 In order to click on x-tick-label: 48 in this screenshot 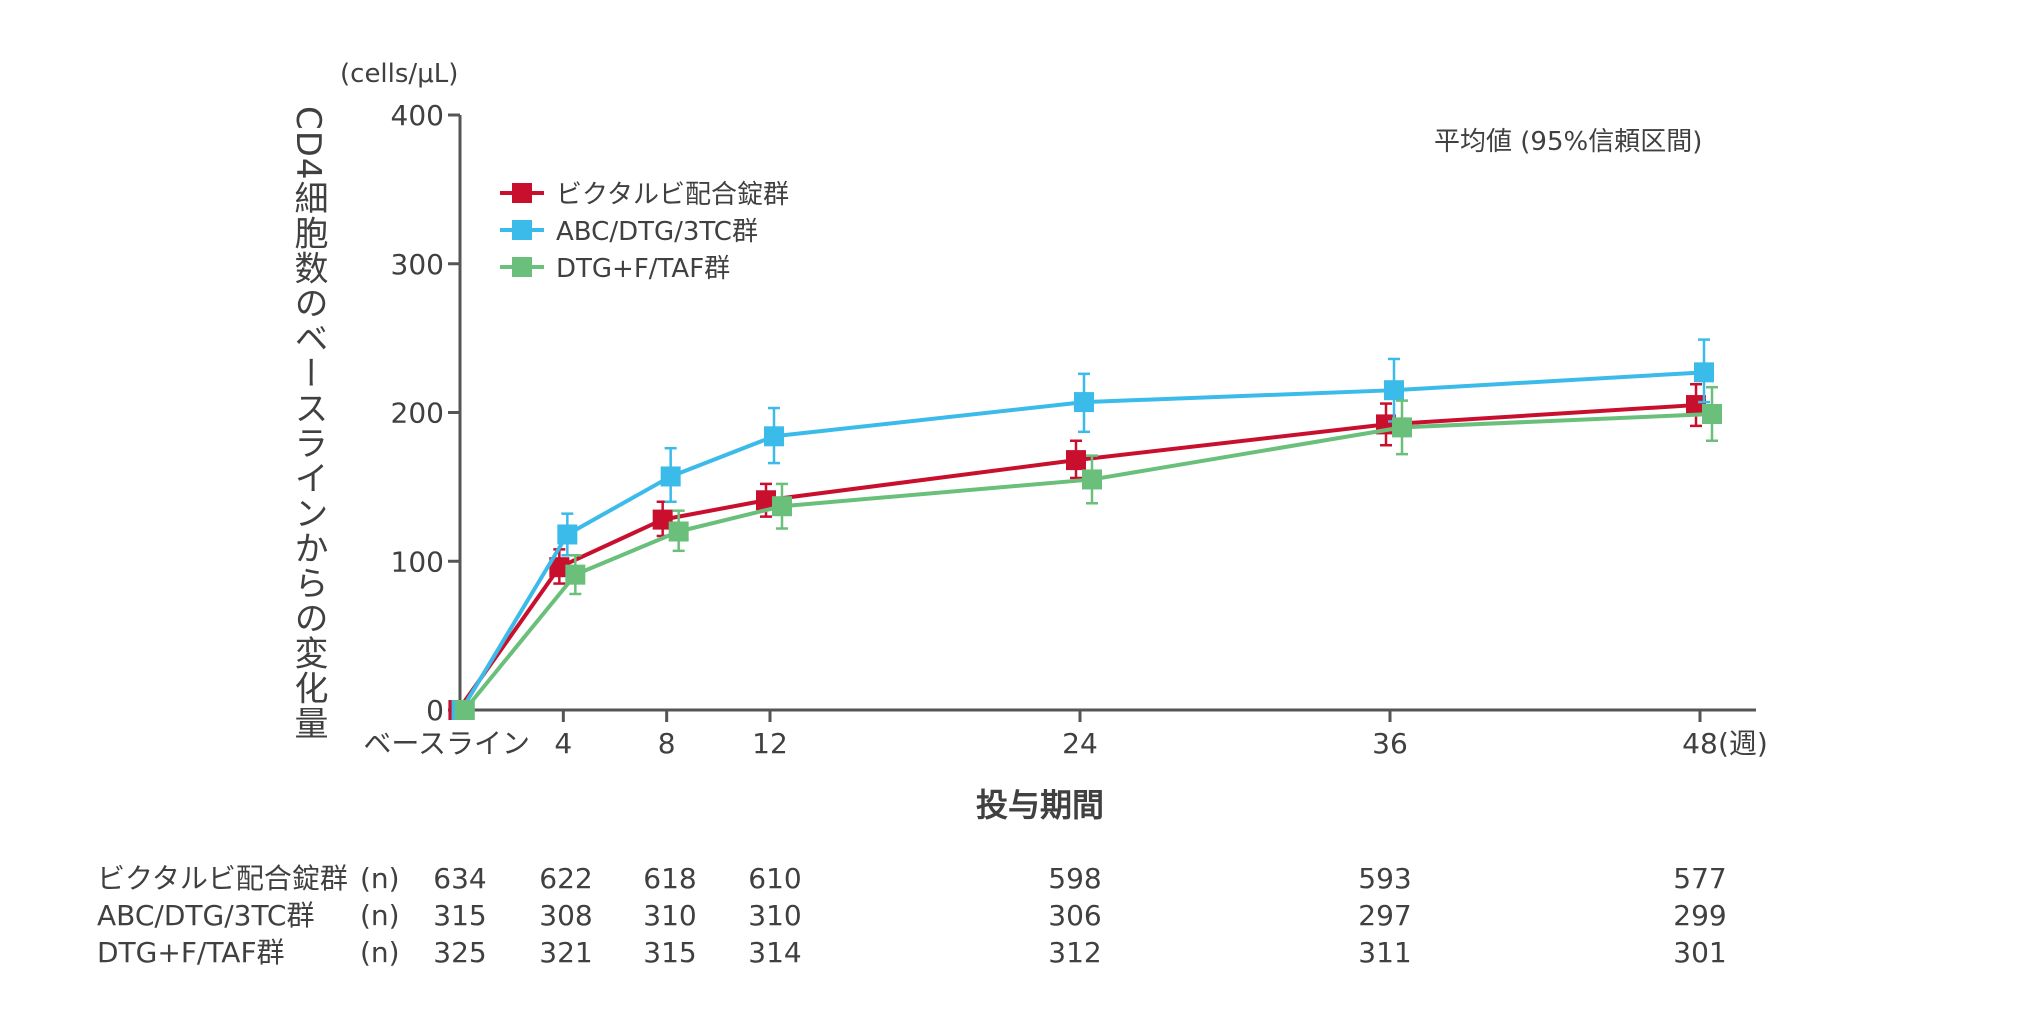, I will do `click(1700, 743)`.